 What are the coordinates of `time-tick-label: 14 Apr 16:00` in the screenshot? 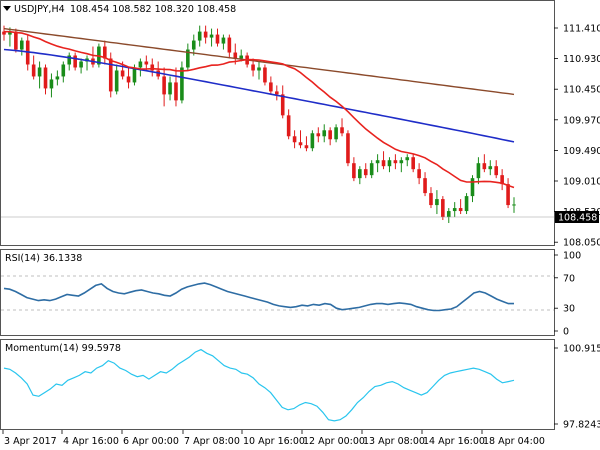 It's located at (454, 441).